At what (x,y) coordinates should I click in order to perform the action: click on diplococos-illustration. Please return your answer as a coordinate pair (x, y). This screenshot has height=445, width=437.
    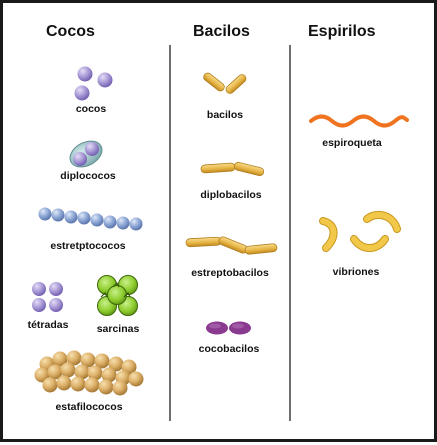
    Looking at the image, I should click on (86, 154).